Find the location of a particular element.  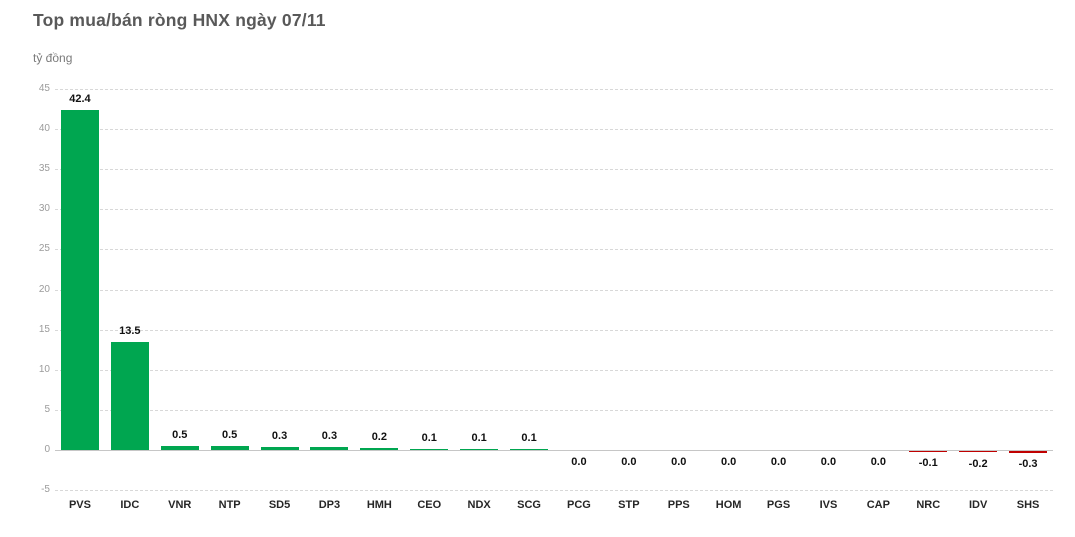

bar-value-label-stp: 0.0 is located at coordinates (629, 461).